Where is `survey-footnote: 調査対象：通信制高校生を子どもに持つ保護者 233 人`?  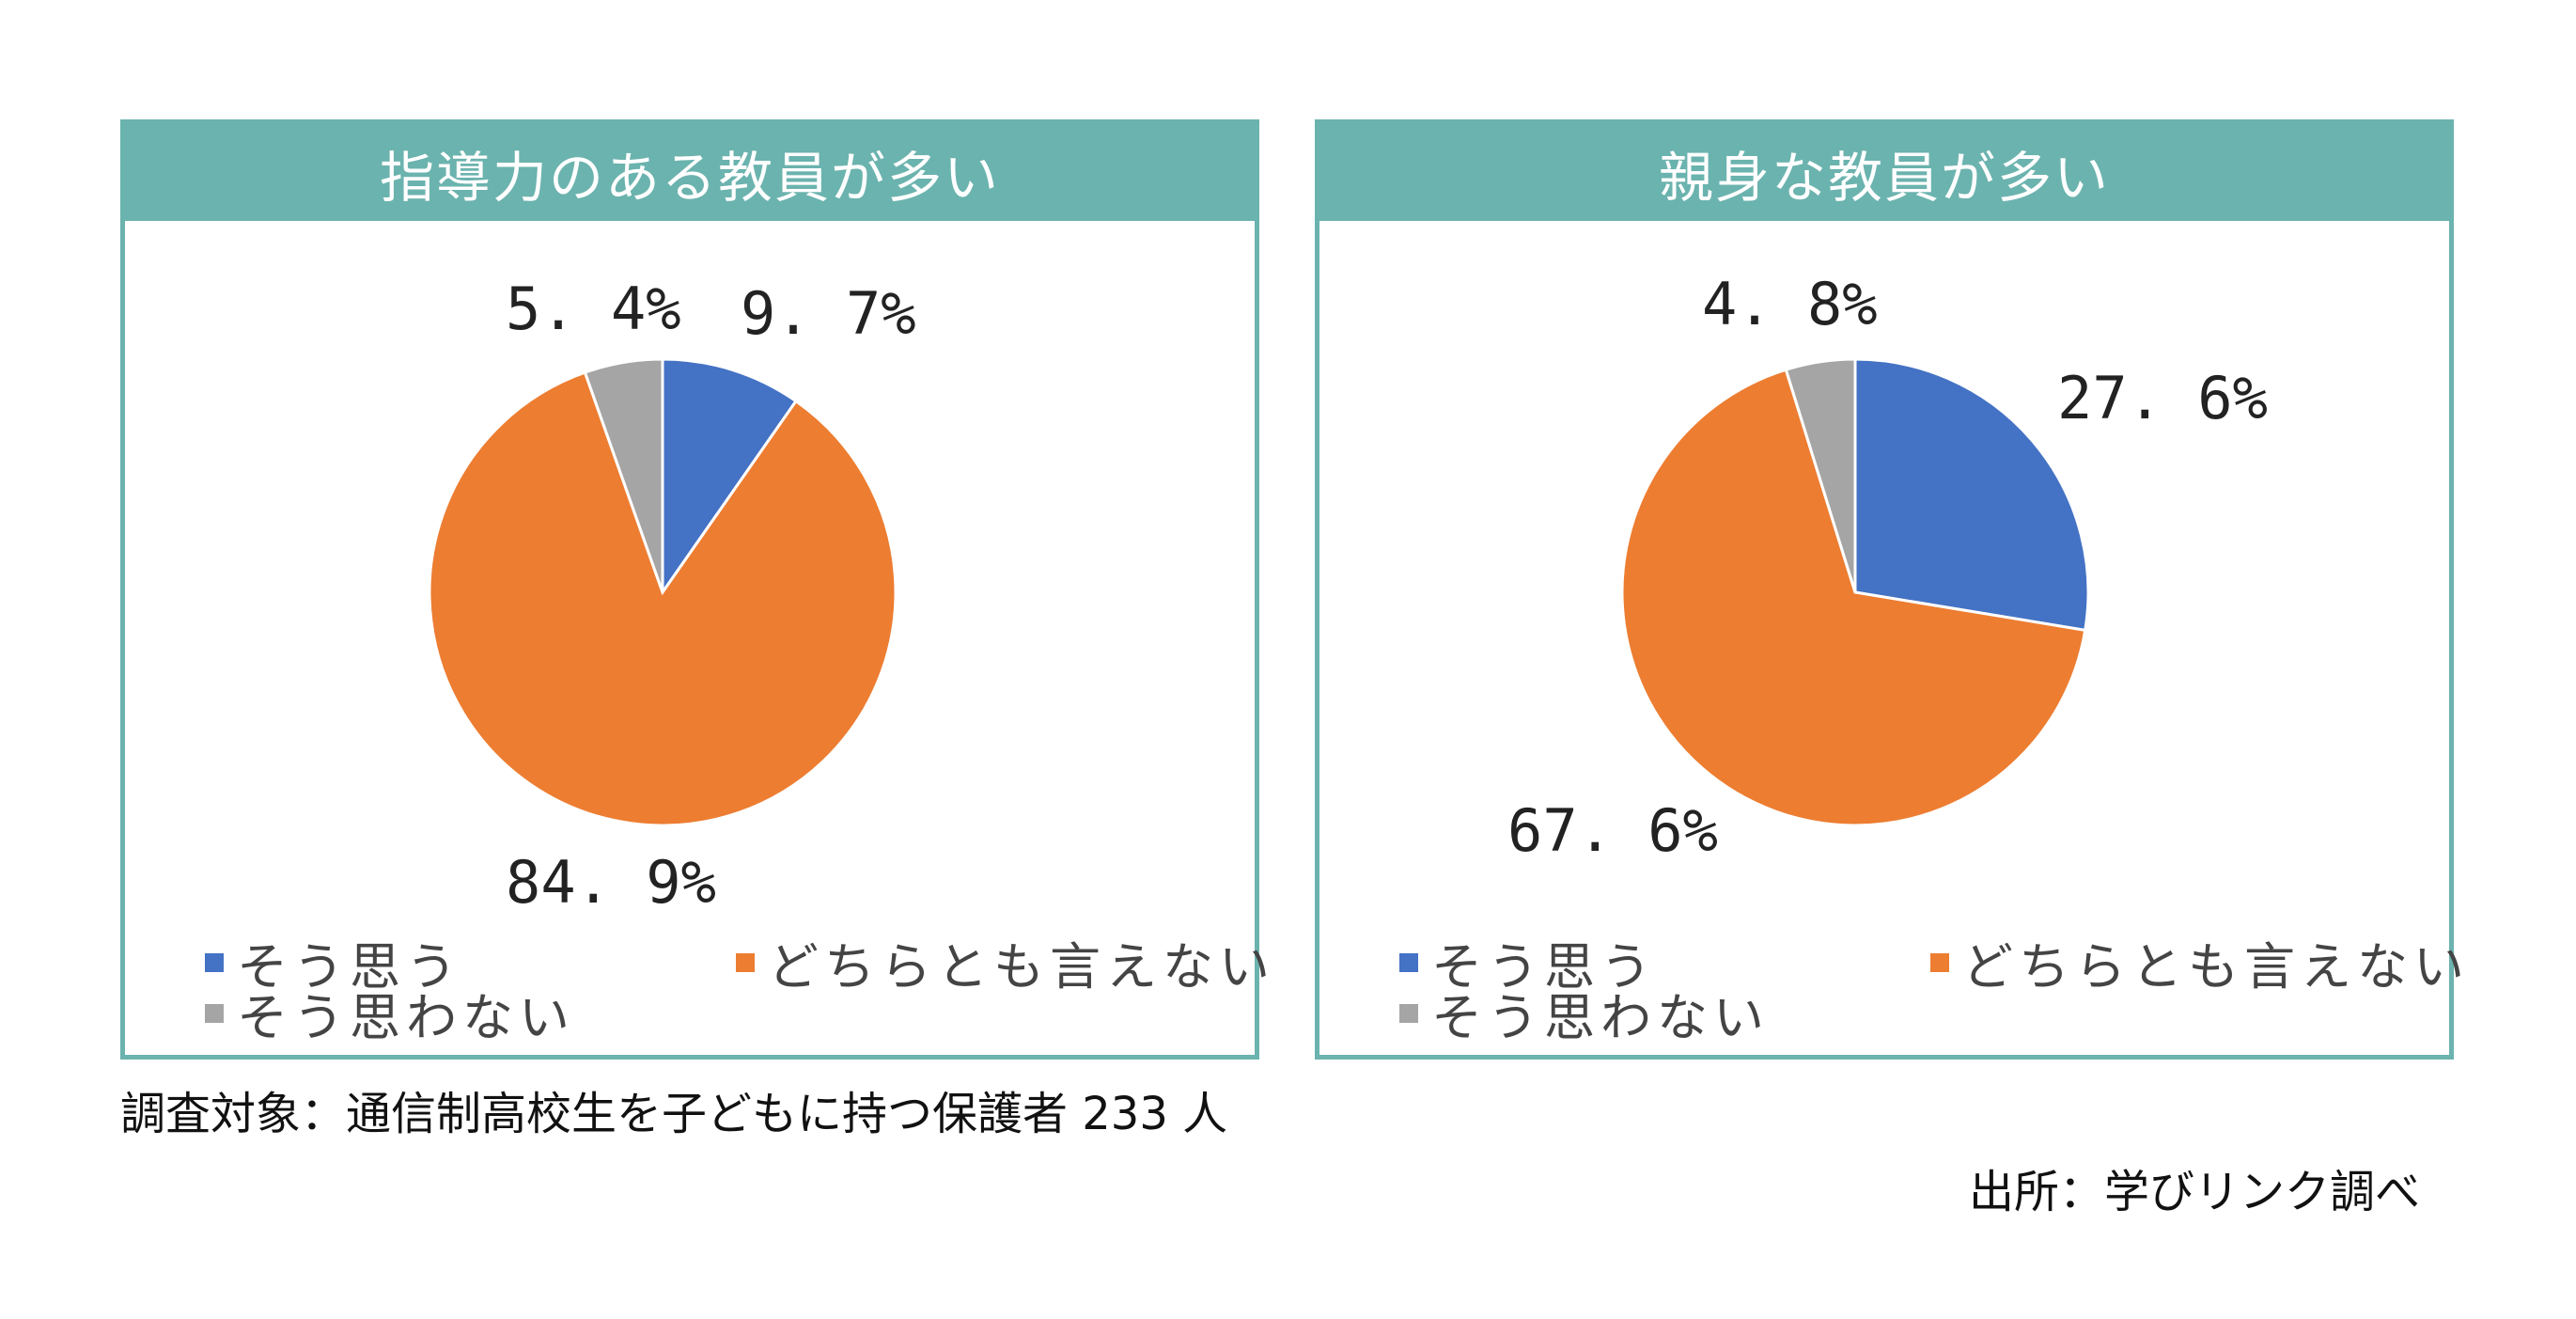 survey-footnote: 調査対象：通信制高校生を子どもに持つ保護者 233 人 is located at coordinates (674, 1114).